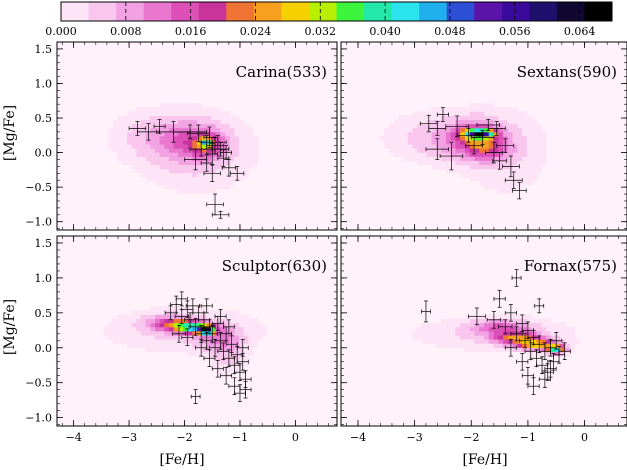  What do you see at coordinates (528, 437) in the screenshot?
I see `x-tick-label: −1` at bounding box center [528, 437].